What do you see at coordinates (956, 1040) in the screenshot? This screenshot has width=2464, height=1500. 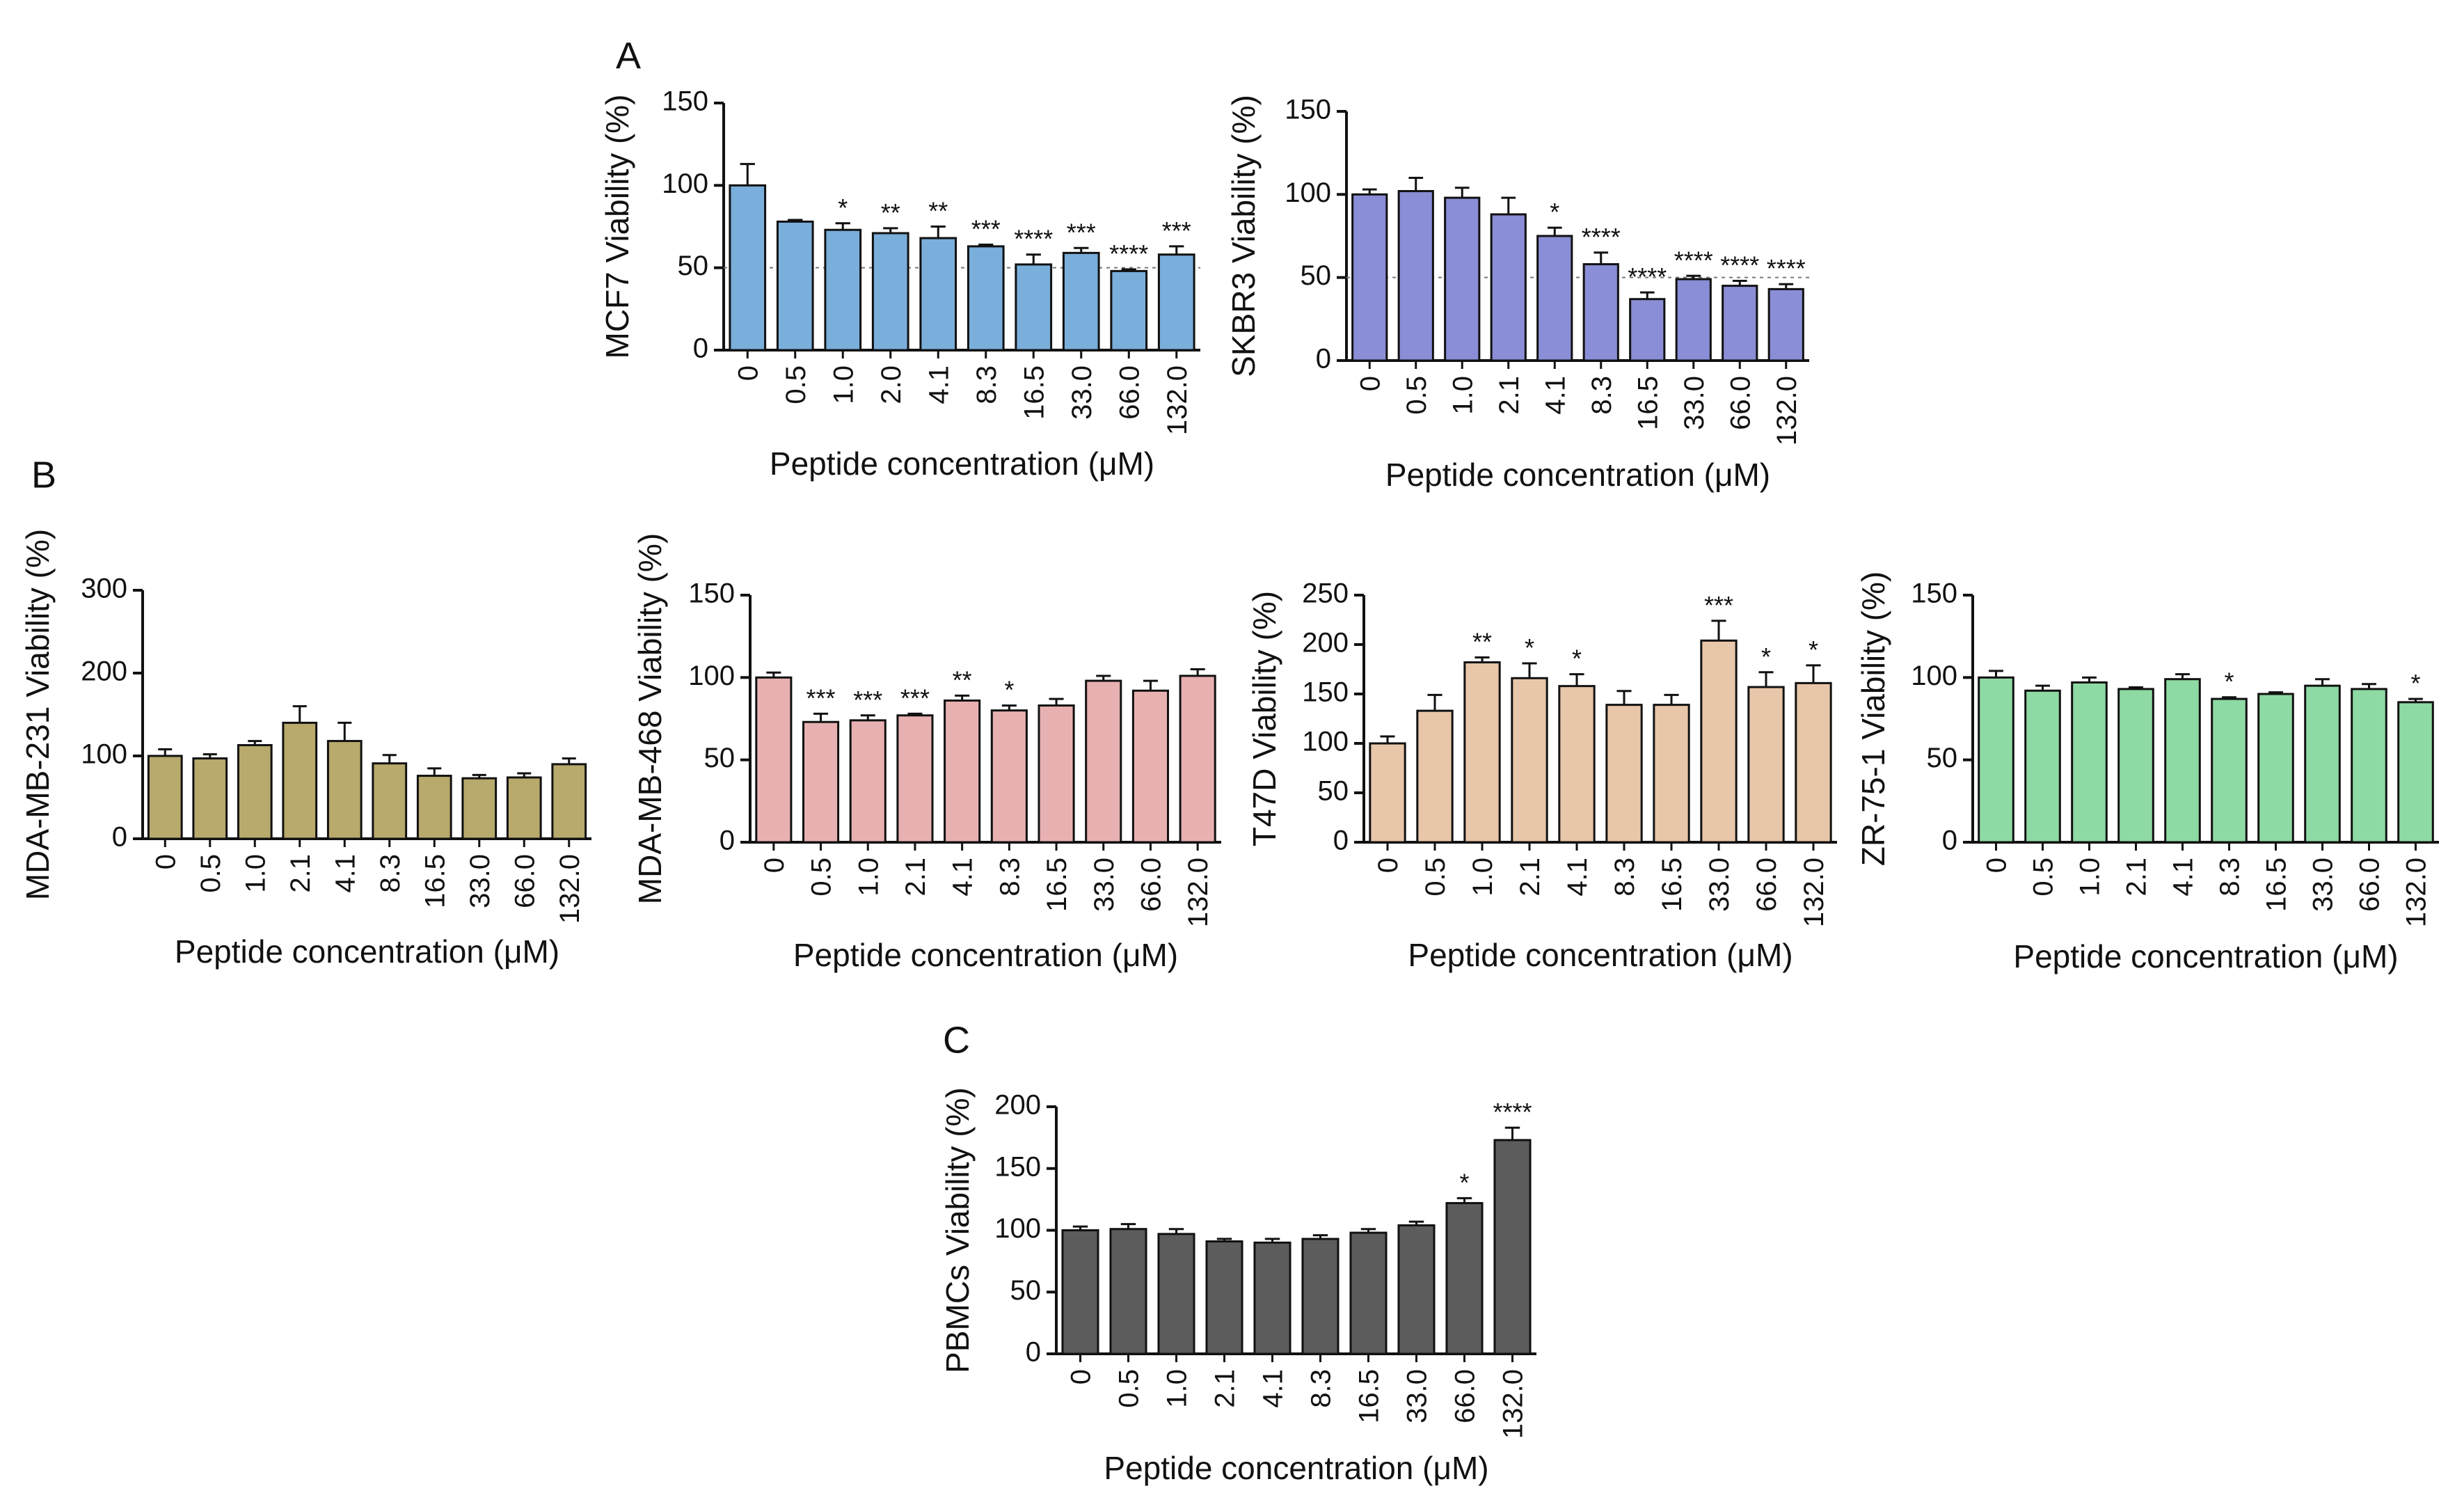 I see `panel-letter: C` at bounding box center [956, 1040].